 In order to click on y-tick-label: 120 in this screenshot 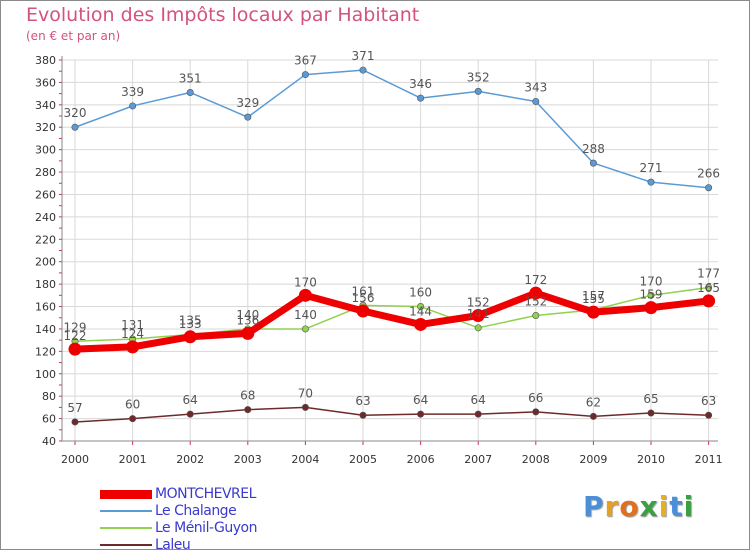, I will do `click(45, 351)`.